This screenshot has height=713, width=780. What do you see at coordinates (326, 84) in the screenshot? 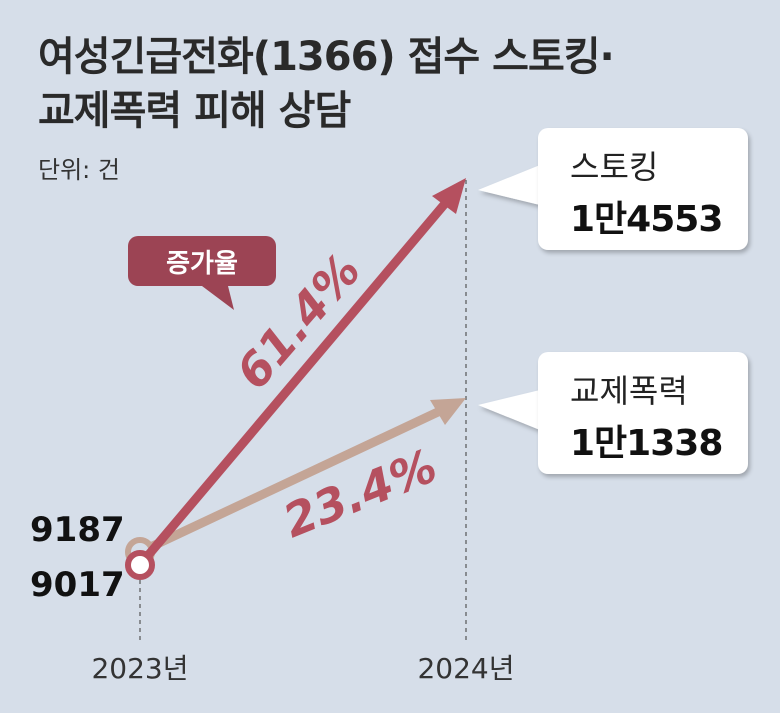
I see `chart-title: 여성긴급전화(1366) 접수 스토킹· 교제폭력 피해 상담` at bounding box center [326, 84].